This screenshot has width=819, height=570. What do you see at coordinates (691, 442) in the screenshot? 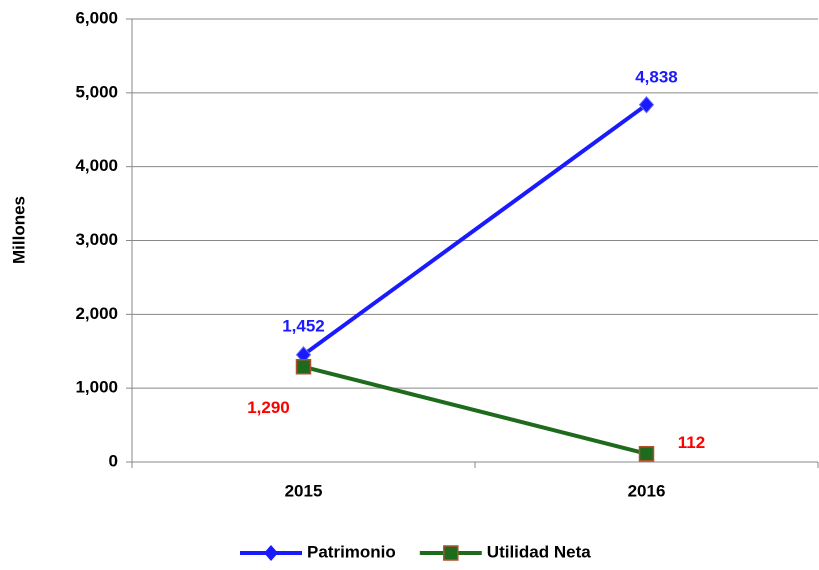
I see `data-label: 112` at bounding box center [691, 442].